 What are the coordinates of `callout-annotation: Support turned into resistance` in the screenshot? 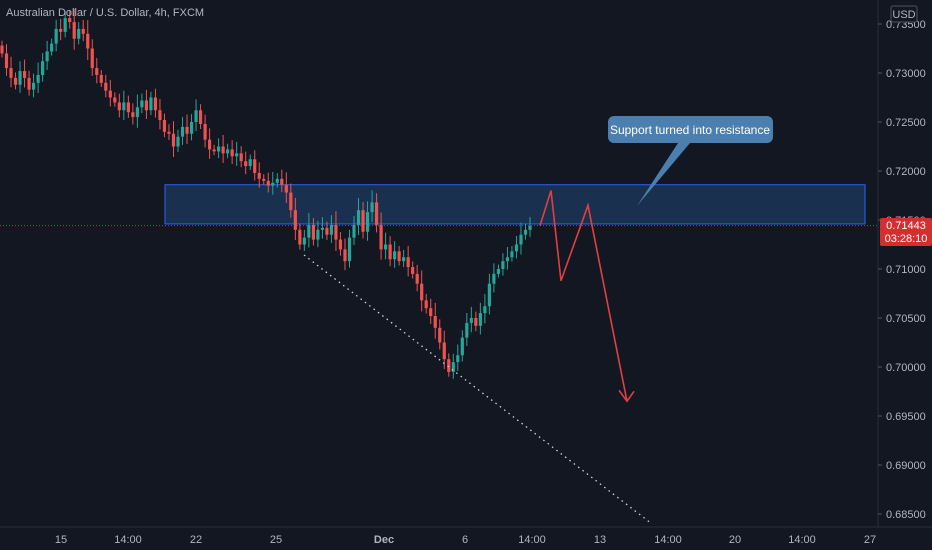 It's located at (690, 161).